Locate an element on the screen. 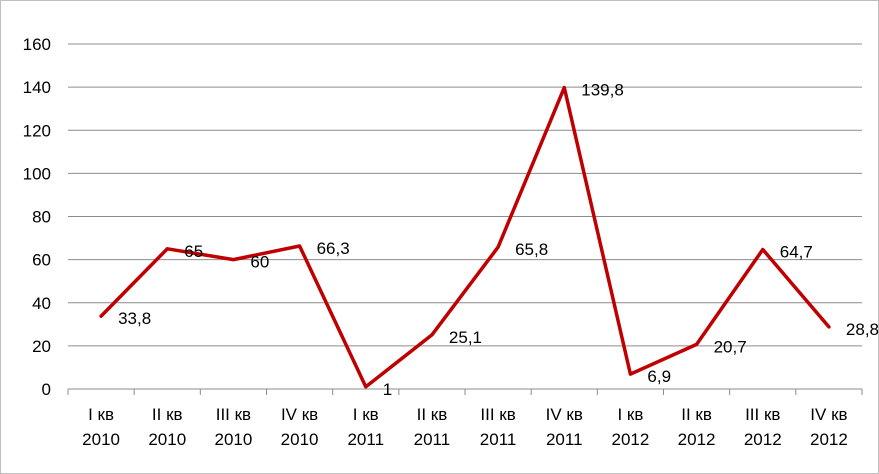  x-tick-label: II кв 2010 is located at coordinates (167, 427).